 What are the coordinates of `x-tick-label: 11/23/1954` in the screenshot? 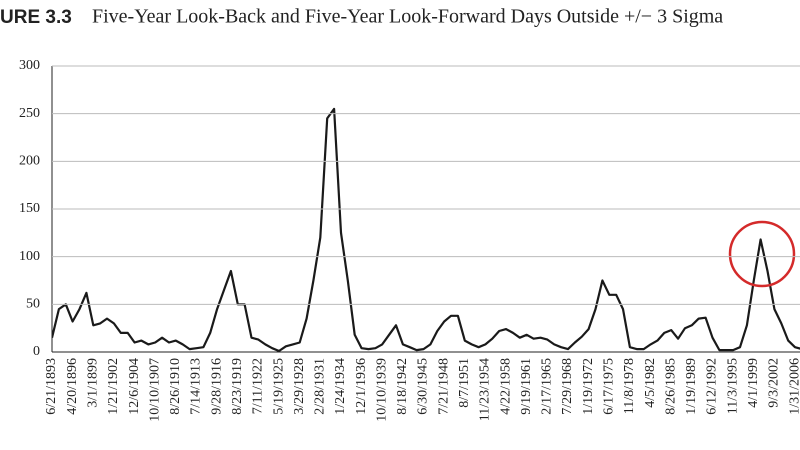 It's located at (485, 389).